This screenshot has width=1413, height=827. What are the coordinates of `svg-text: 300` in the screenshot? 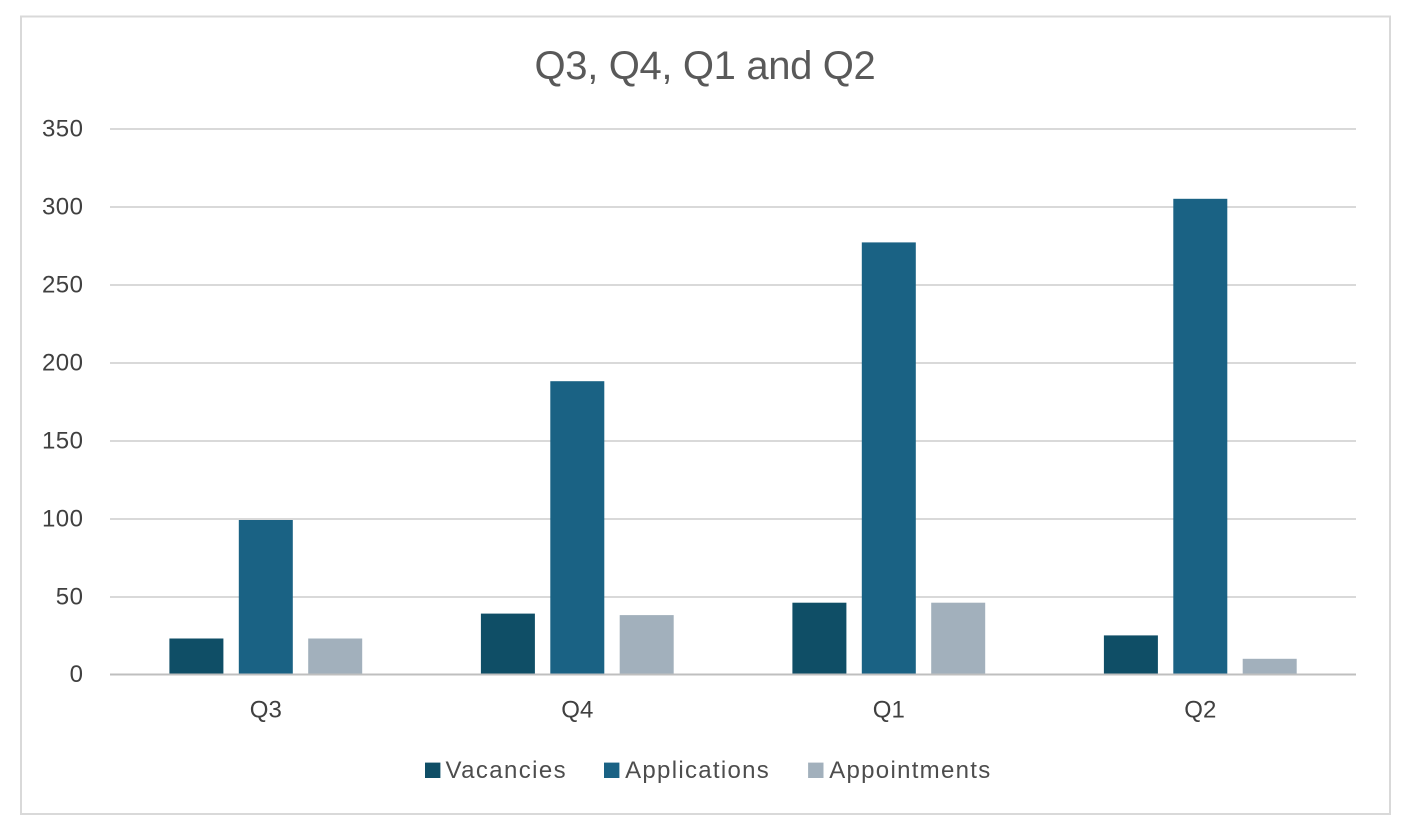 It's located at (63, 207).